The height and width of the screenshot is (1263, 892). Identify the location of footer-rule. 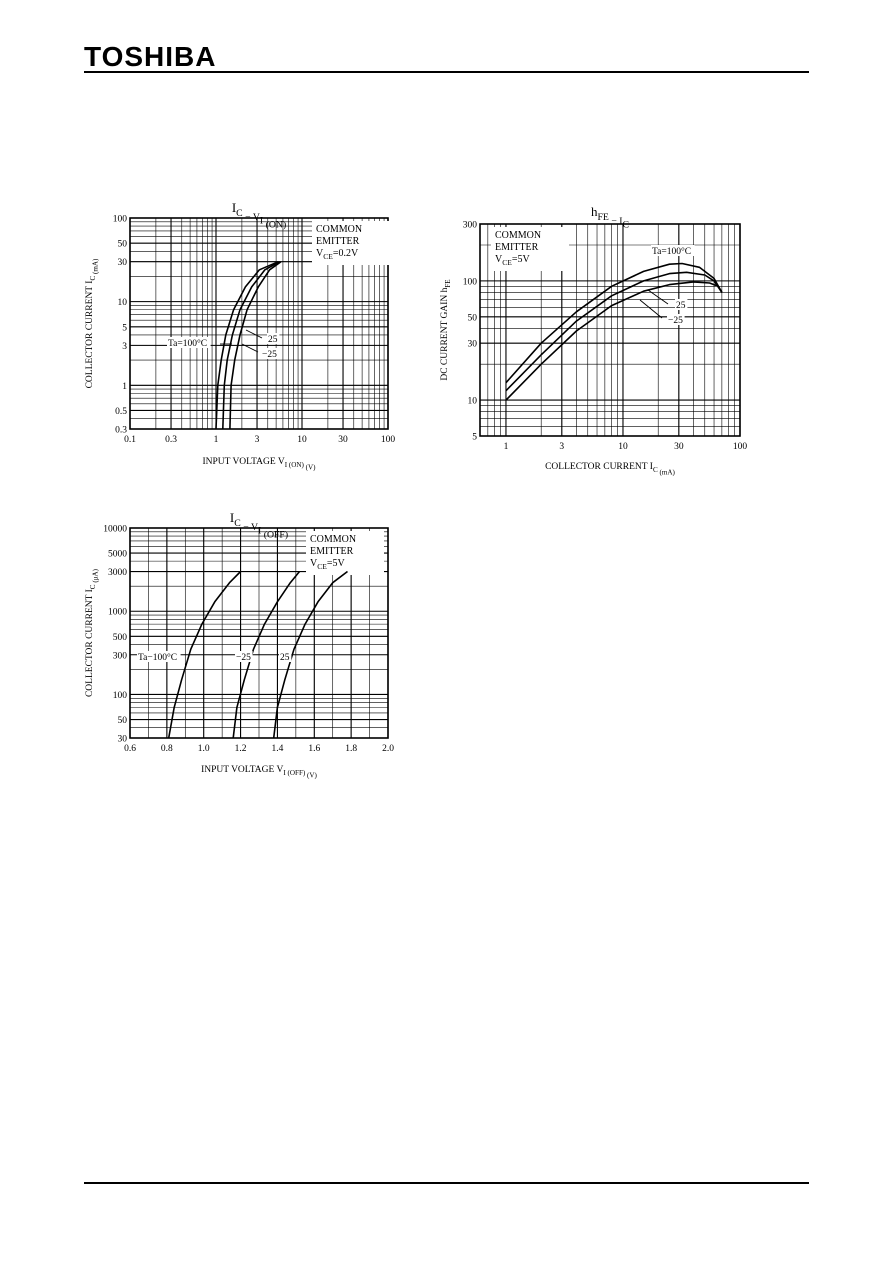
(446, 1183).